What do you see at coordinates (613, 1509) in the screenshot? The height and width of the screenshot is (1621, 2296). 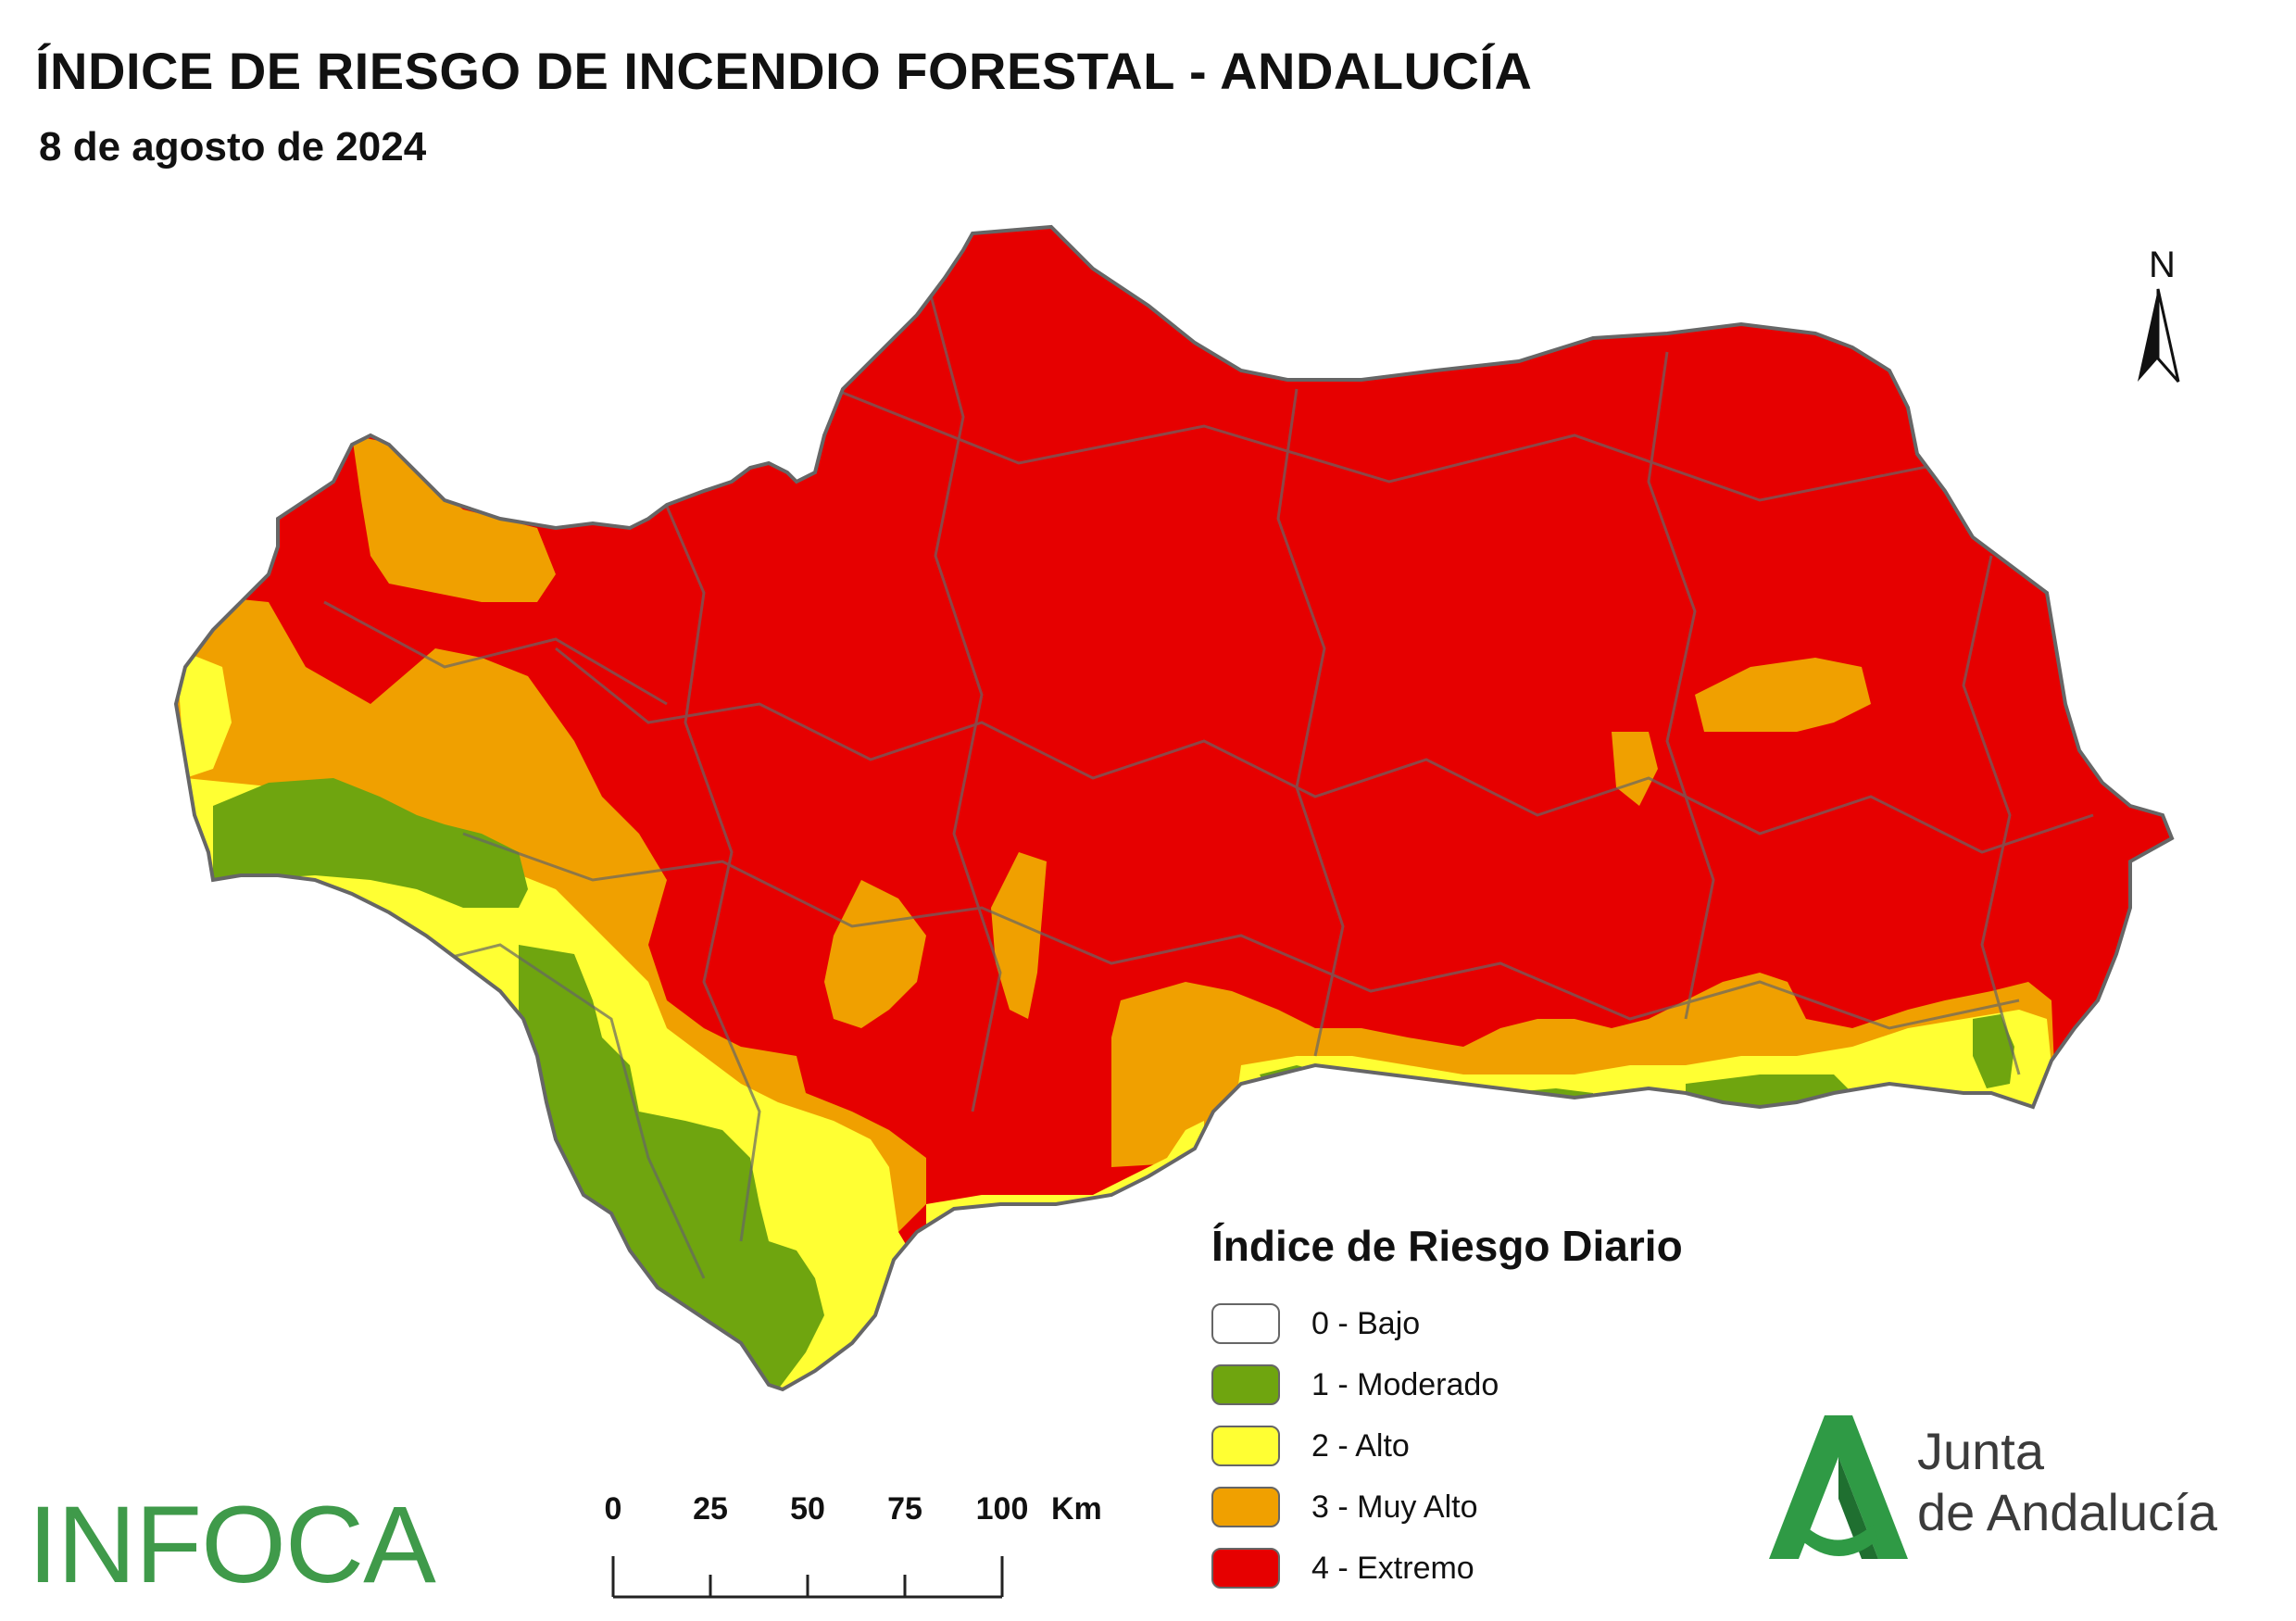 I see `scale-tick-label: 0` at bounding box center [613, 1509].